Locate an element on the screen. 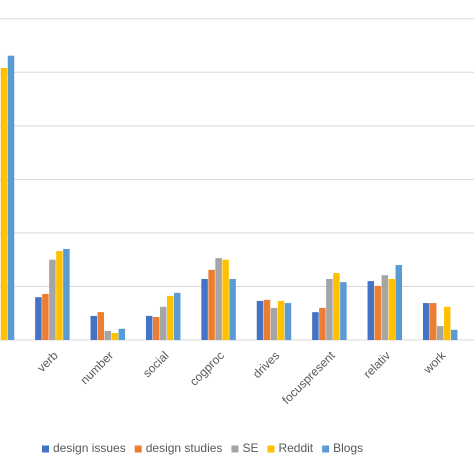  legend-label: design issues is located at coordinates (89, 448).